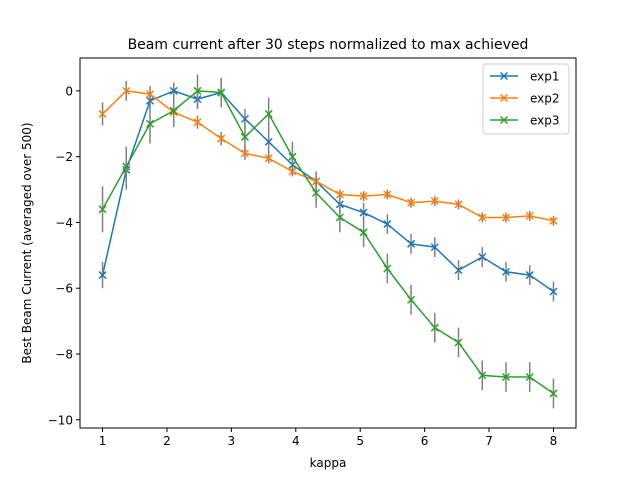 Image resolution: width=640 pixels, height=484 pixels. Describe the element at coordinates (103, 441) in the screenshot. I see `x-tick-label: 1` at that location.